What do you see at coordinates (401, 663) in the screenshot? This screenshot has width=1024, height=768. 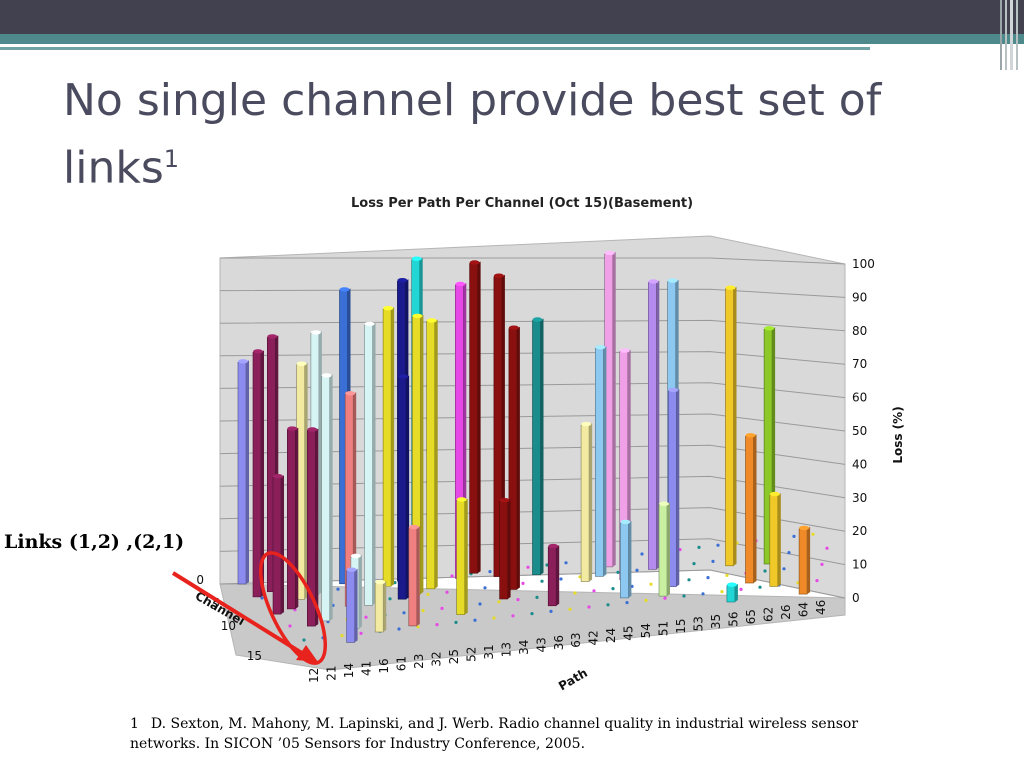 I see `path-tick-label: 61` at bounding box center [401, 663].